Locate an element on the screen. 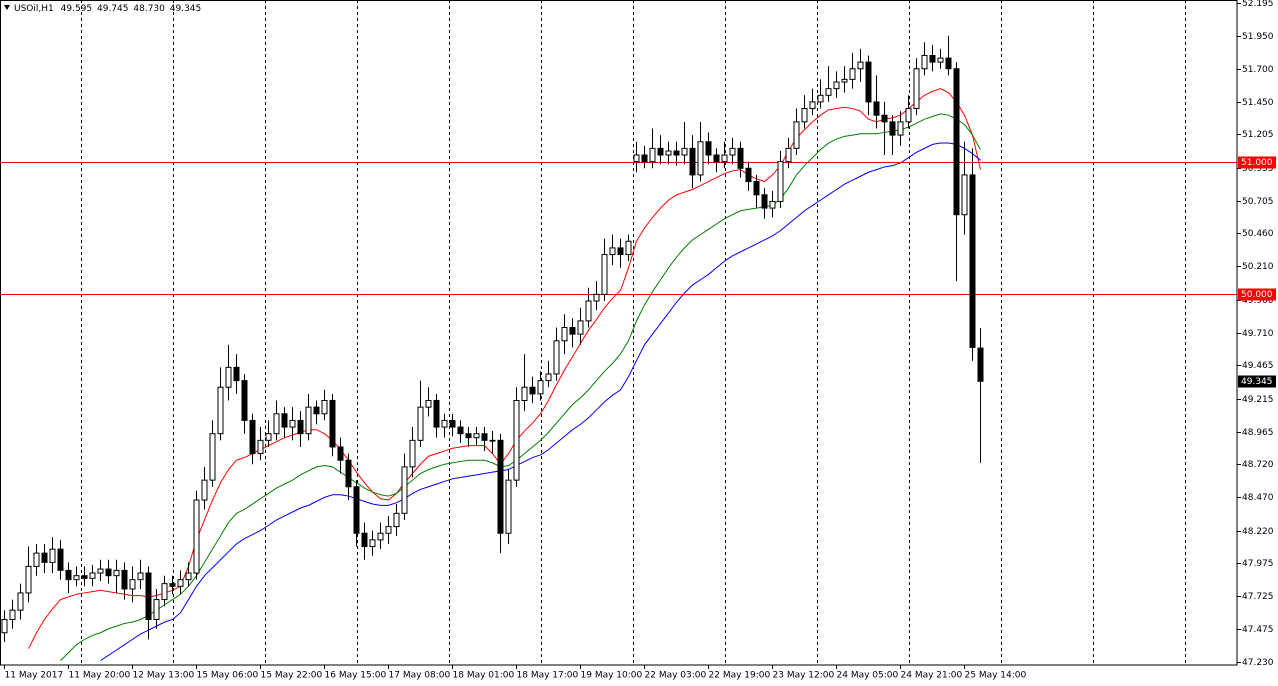 The image size is (1278, 686). y-tick-label: 50.705 is located at coordinates (1258, 202).